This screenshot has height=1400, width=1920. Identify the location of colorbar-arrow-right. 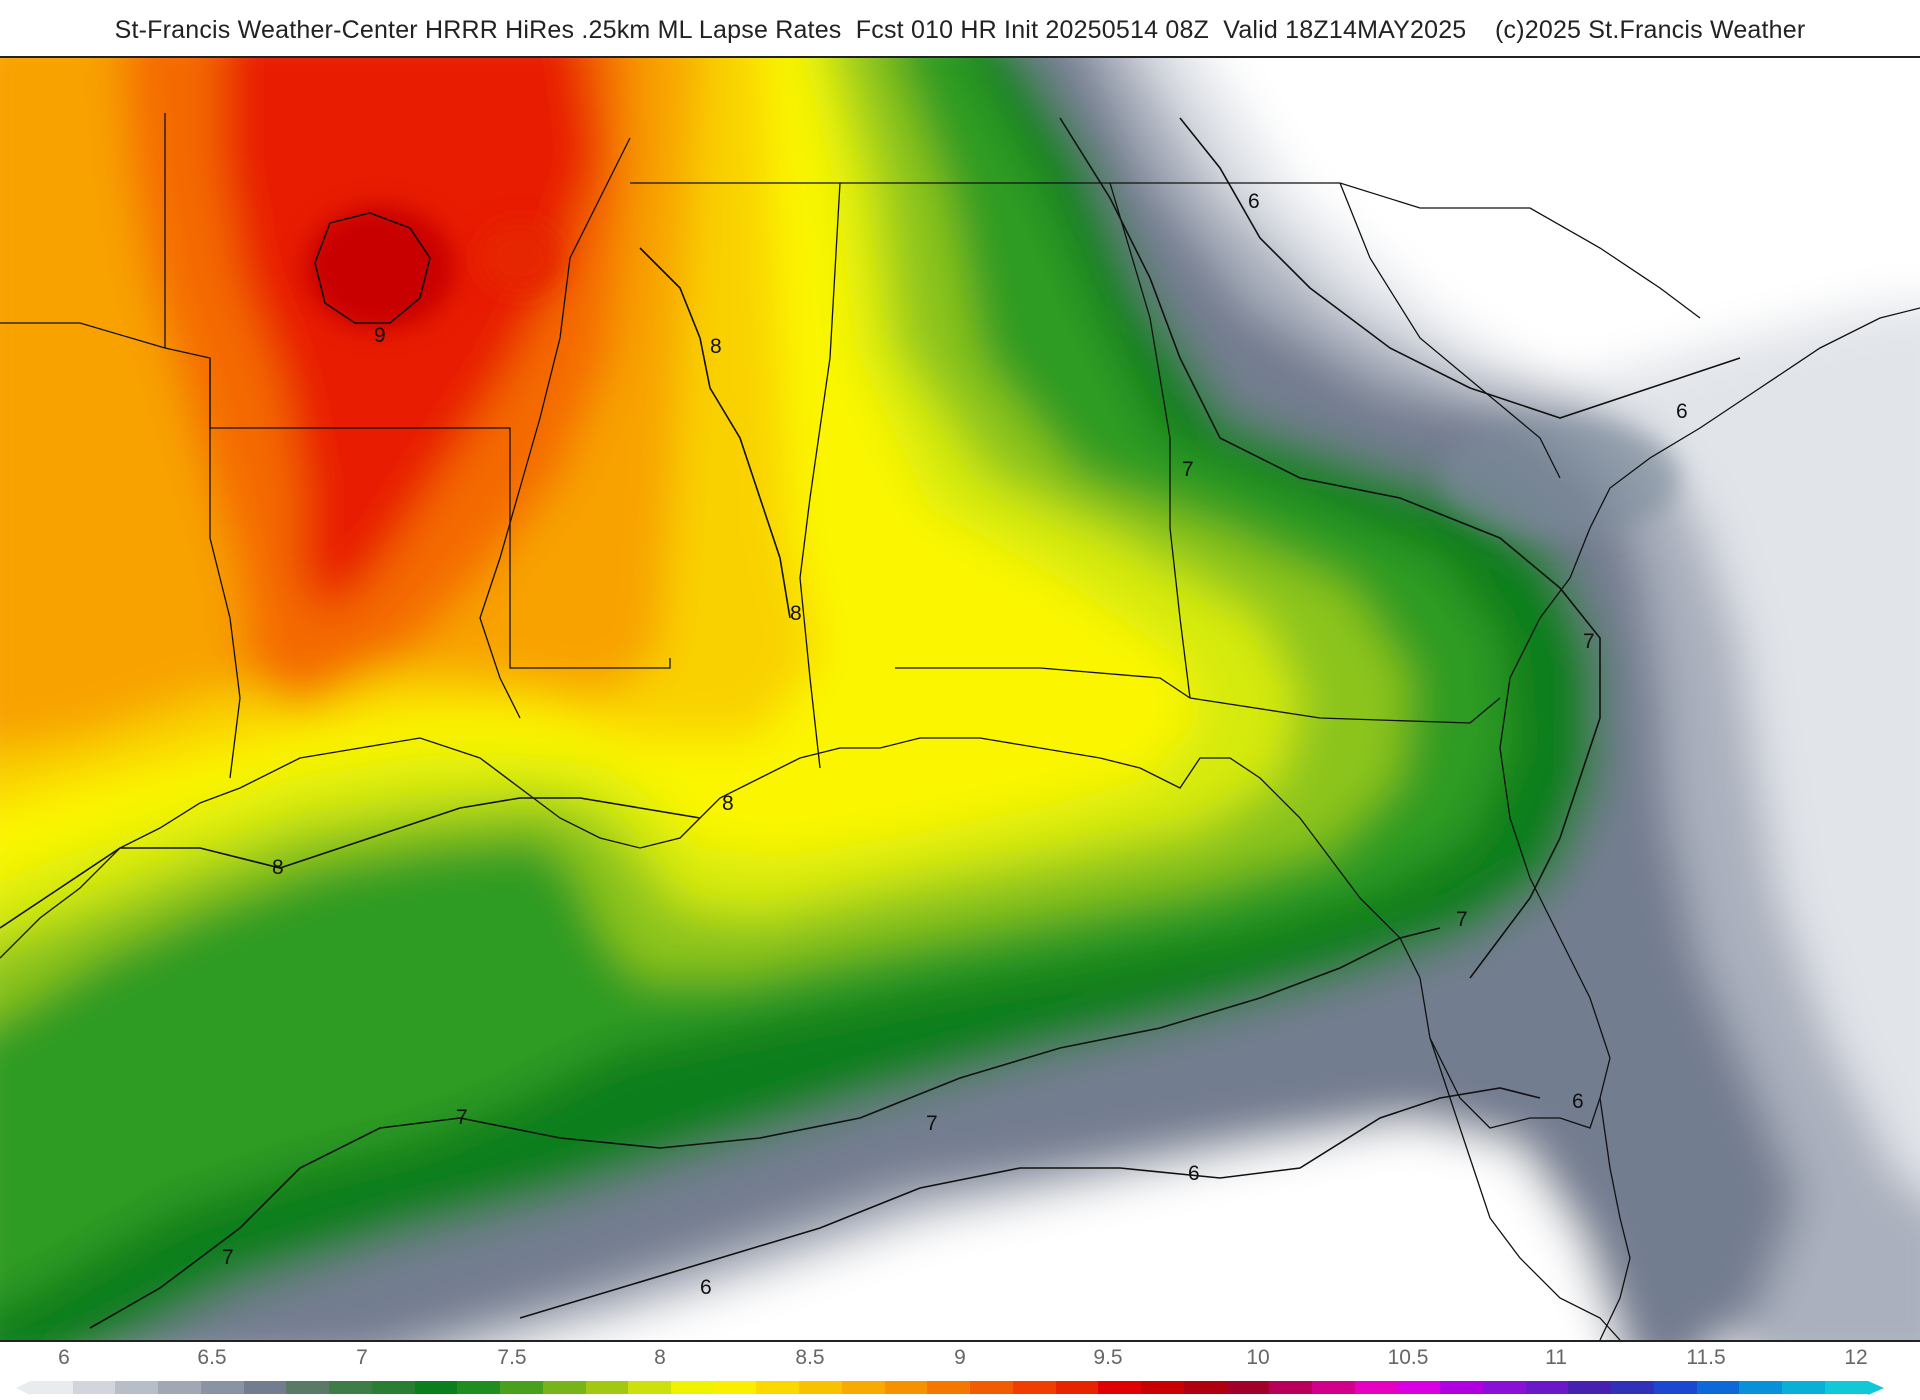
(1876, 1388).